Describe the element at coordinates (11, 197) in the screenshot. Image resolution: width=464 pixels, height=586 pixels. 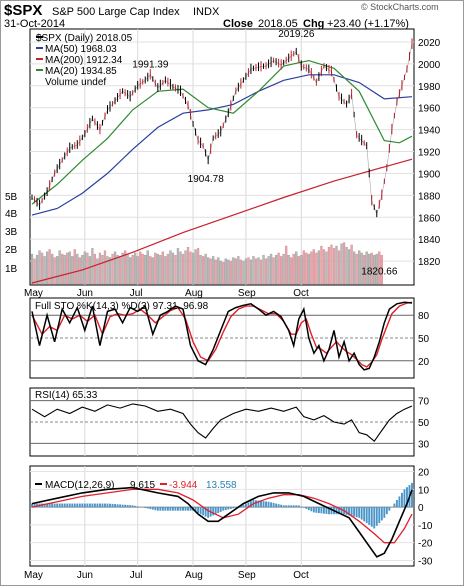
I see `volume-y-tick: 5B` at that location.